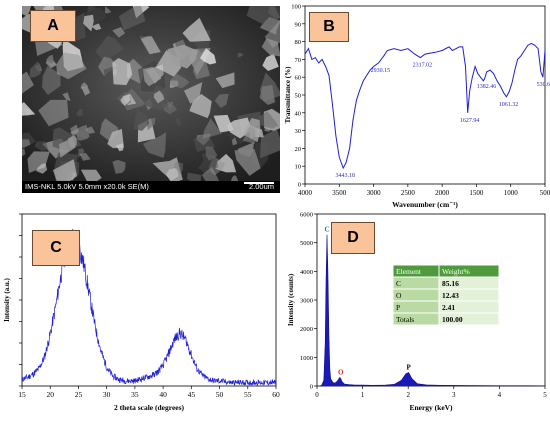 This screenshot has width=550, height=425. What do you see at coordinates (431, 407) in the screenshot?
I see `edx-x-axis-label: Energy (keV)` at bounding box center [431, 407].